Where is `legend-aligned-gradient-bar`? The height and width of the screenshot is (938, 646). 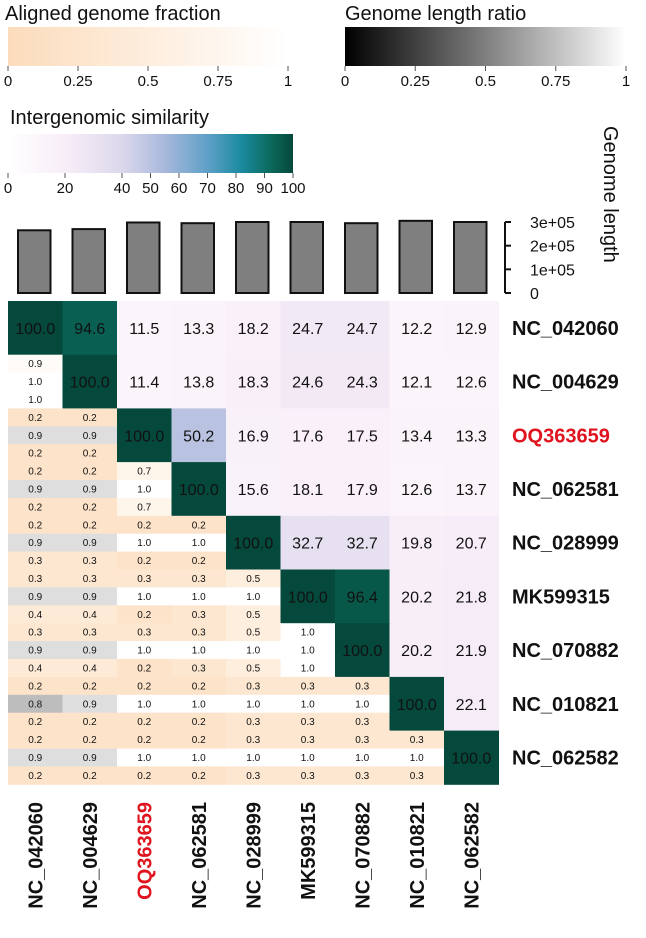 legend-aligned-gradient-bar is located at coordinates (148, 46).